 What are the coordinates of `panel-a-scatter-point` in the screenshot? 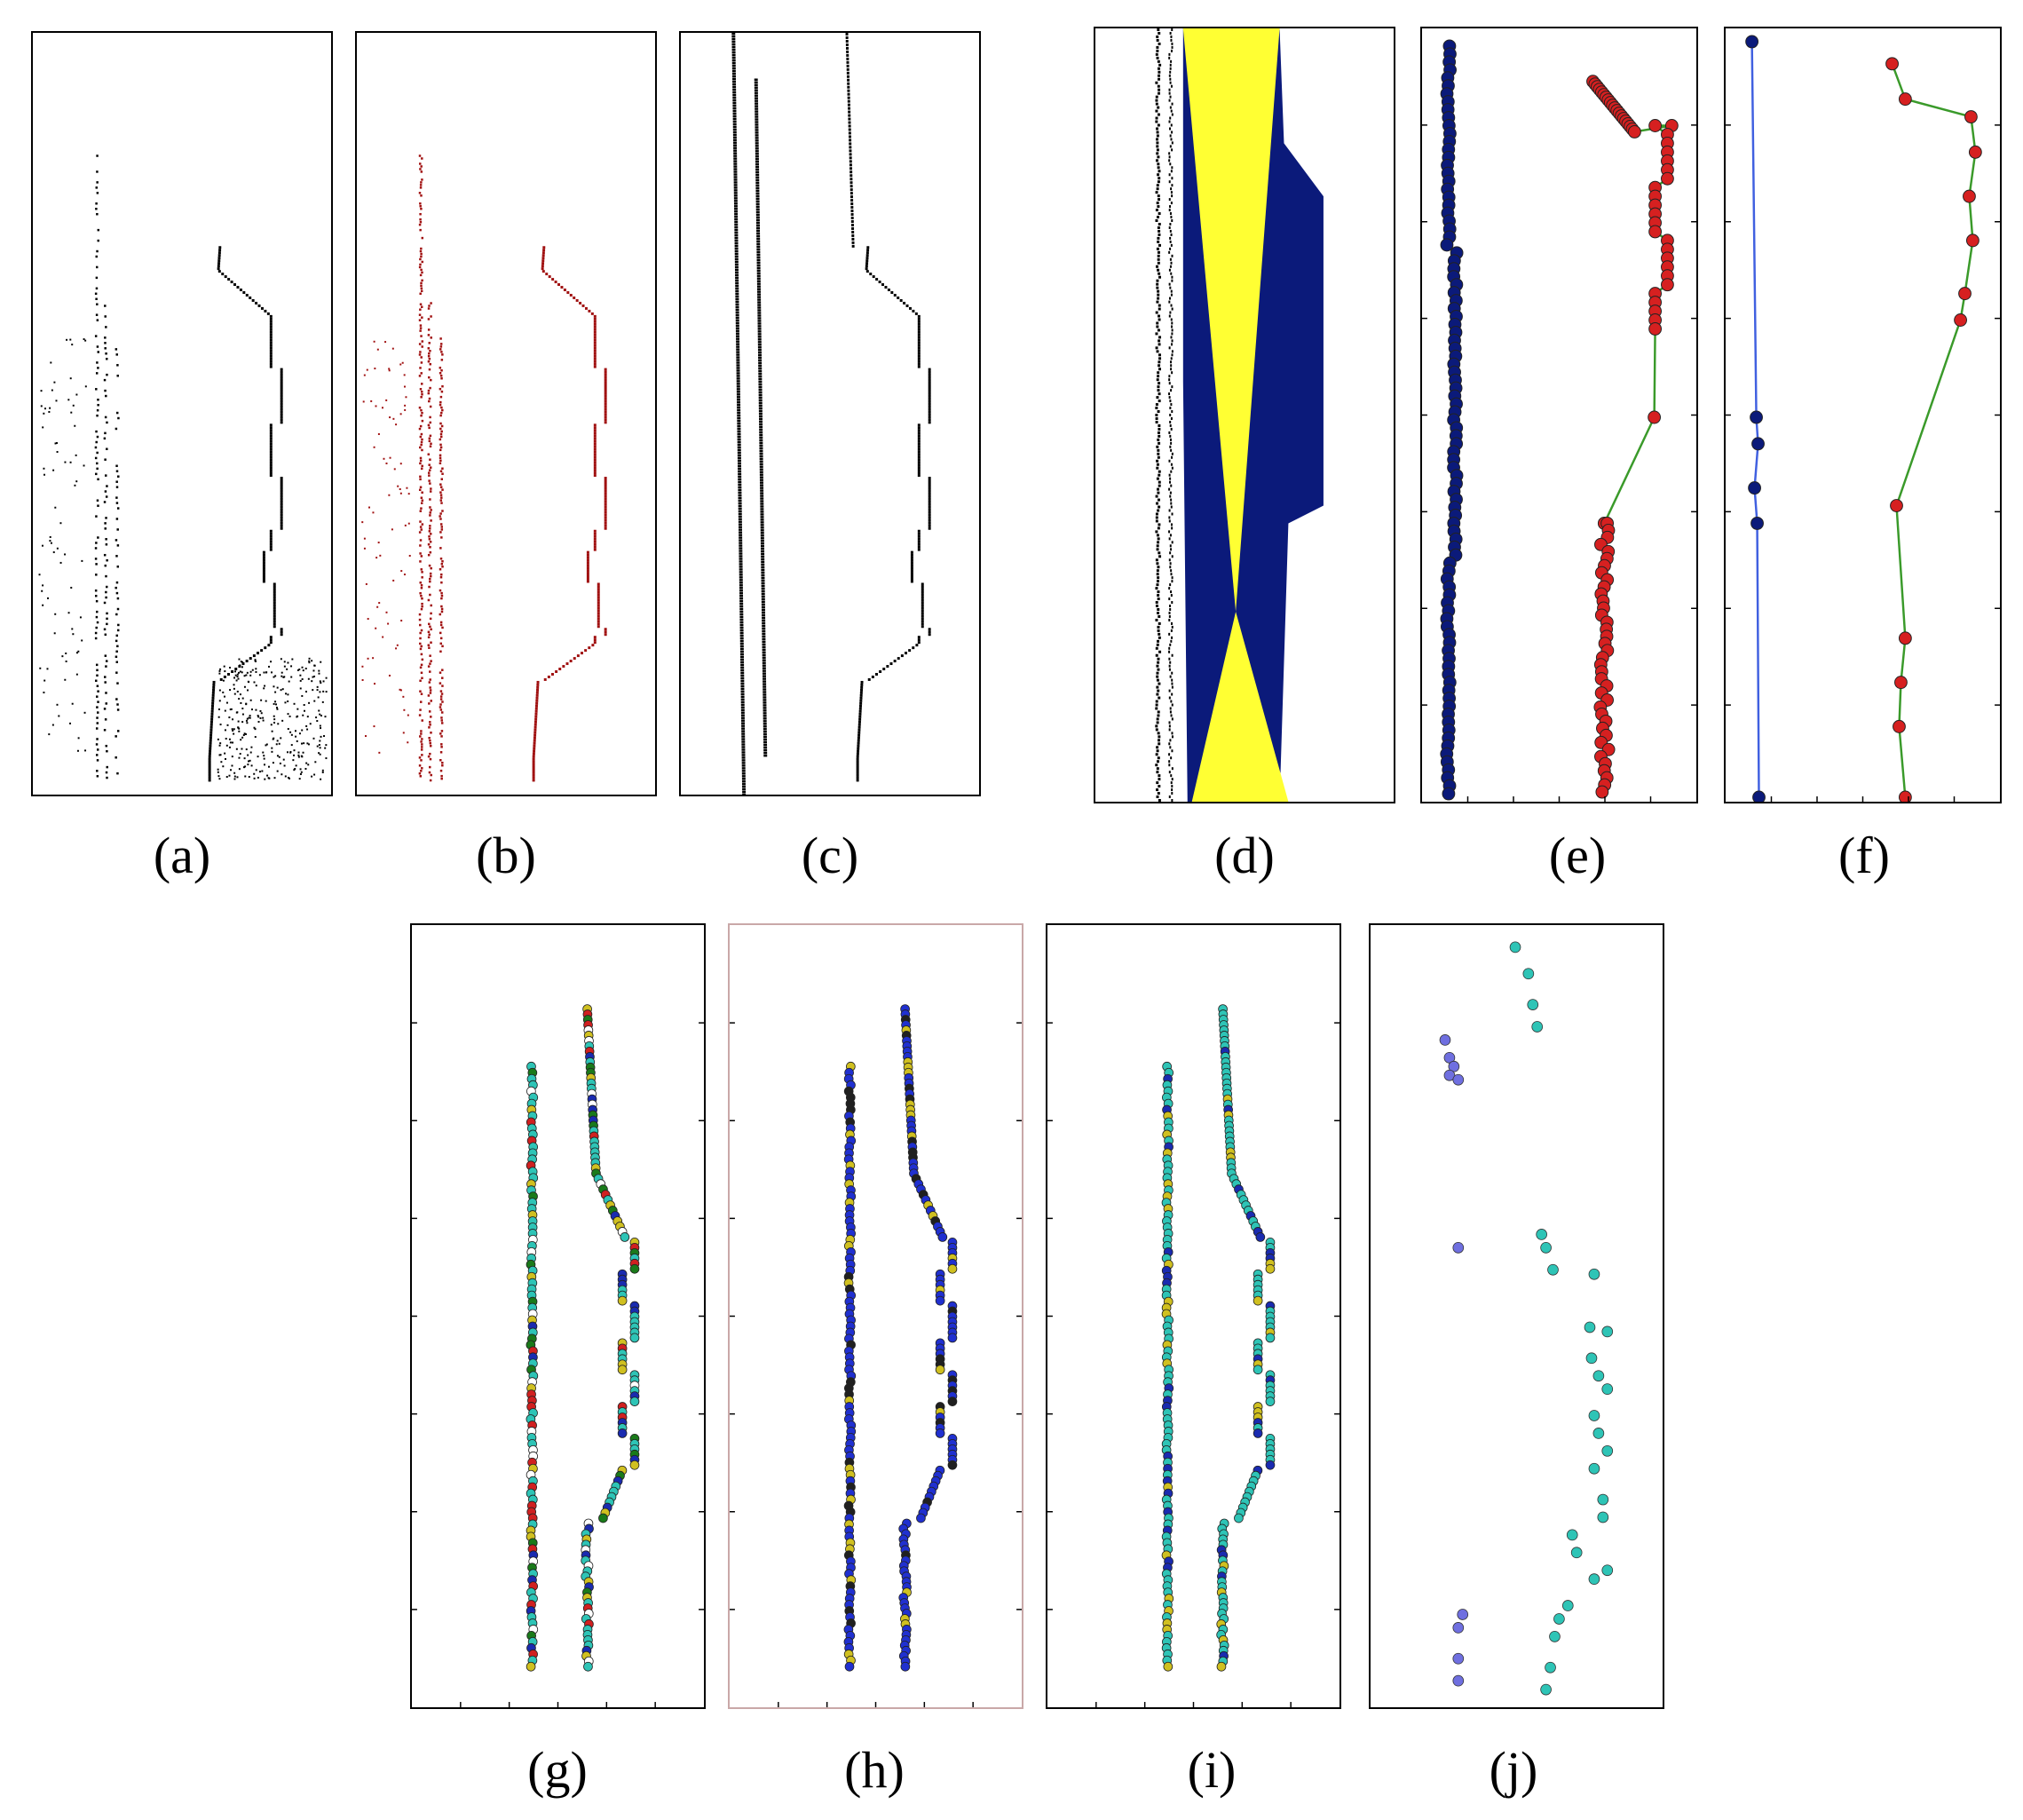 It's located at (44, 468).